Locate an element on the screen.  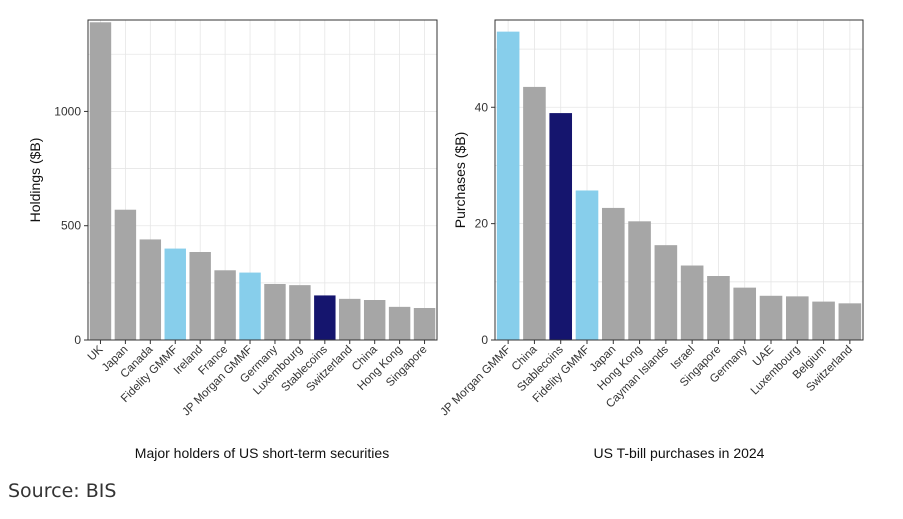
x-tick-label: JP Morgan GMMF is located at coordinates (475, 381).